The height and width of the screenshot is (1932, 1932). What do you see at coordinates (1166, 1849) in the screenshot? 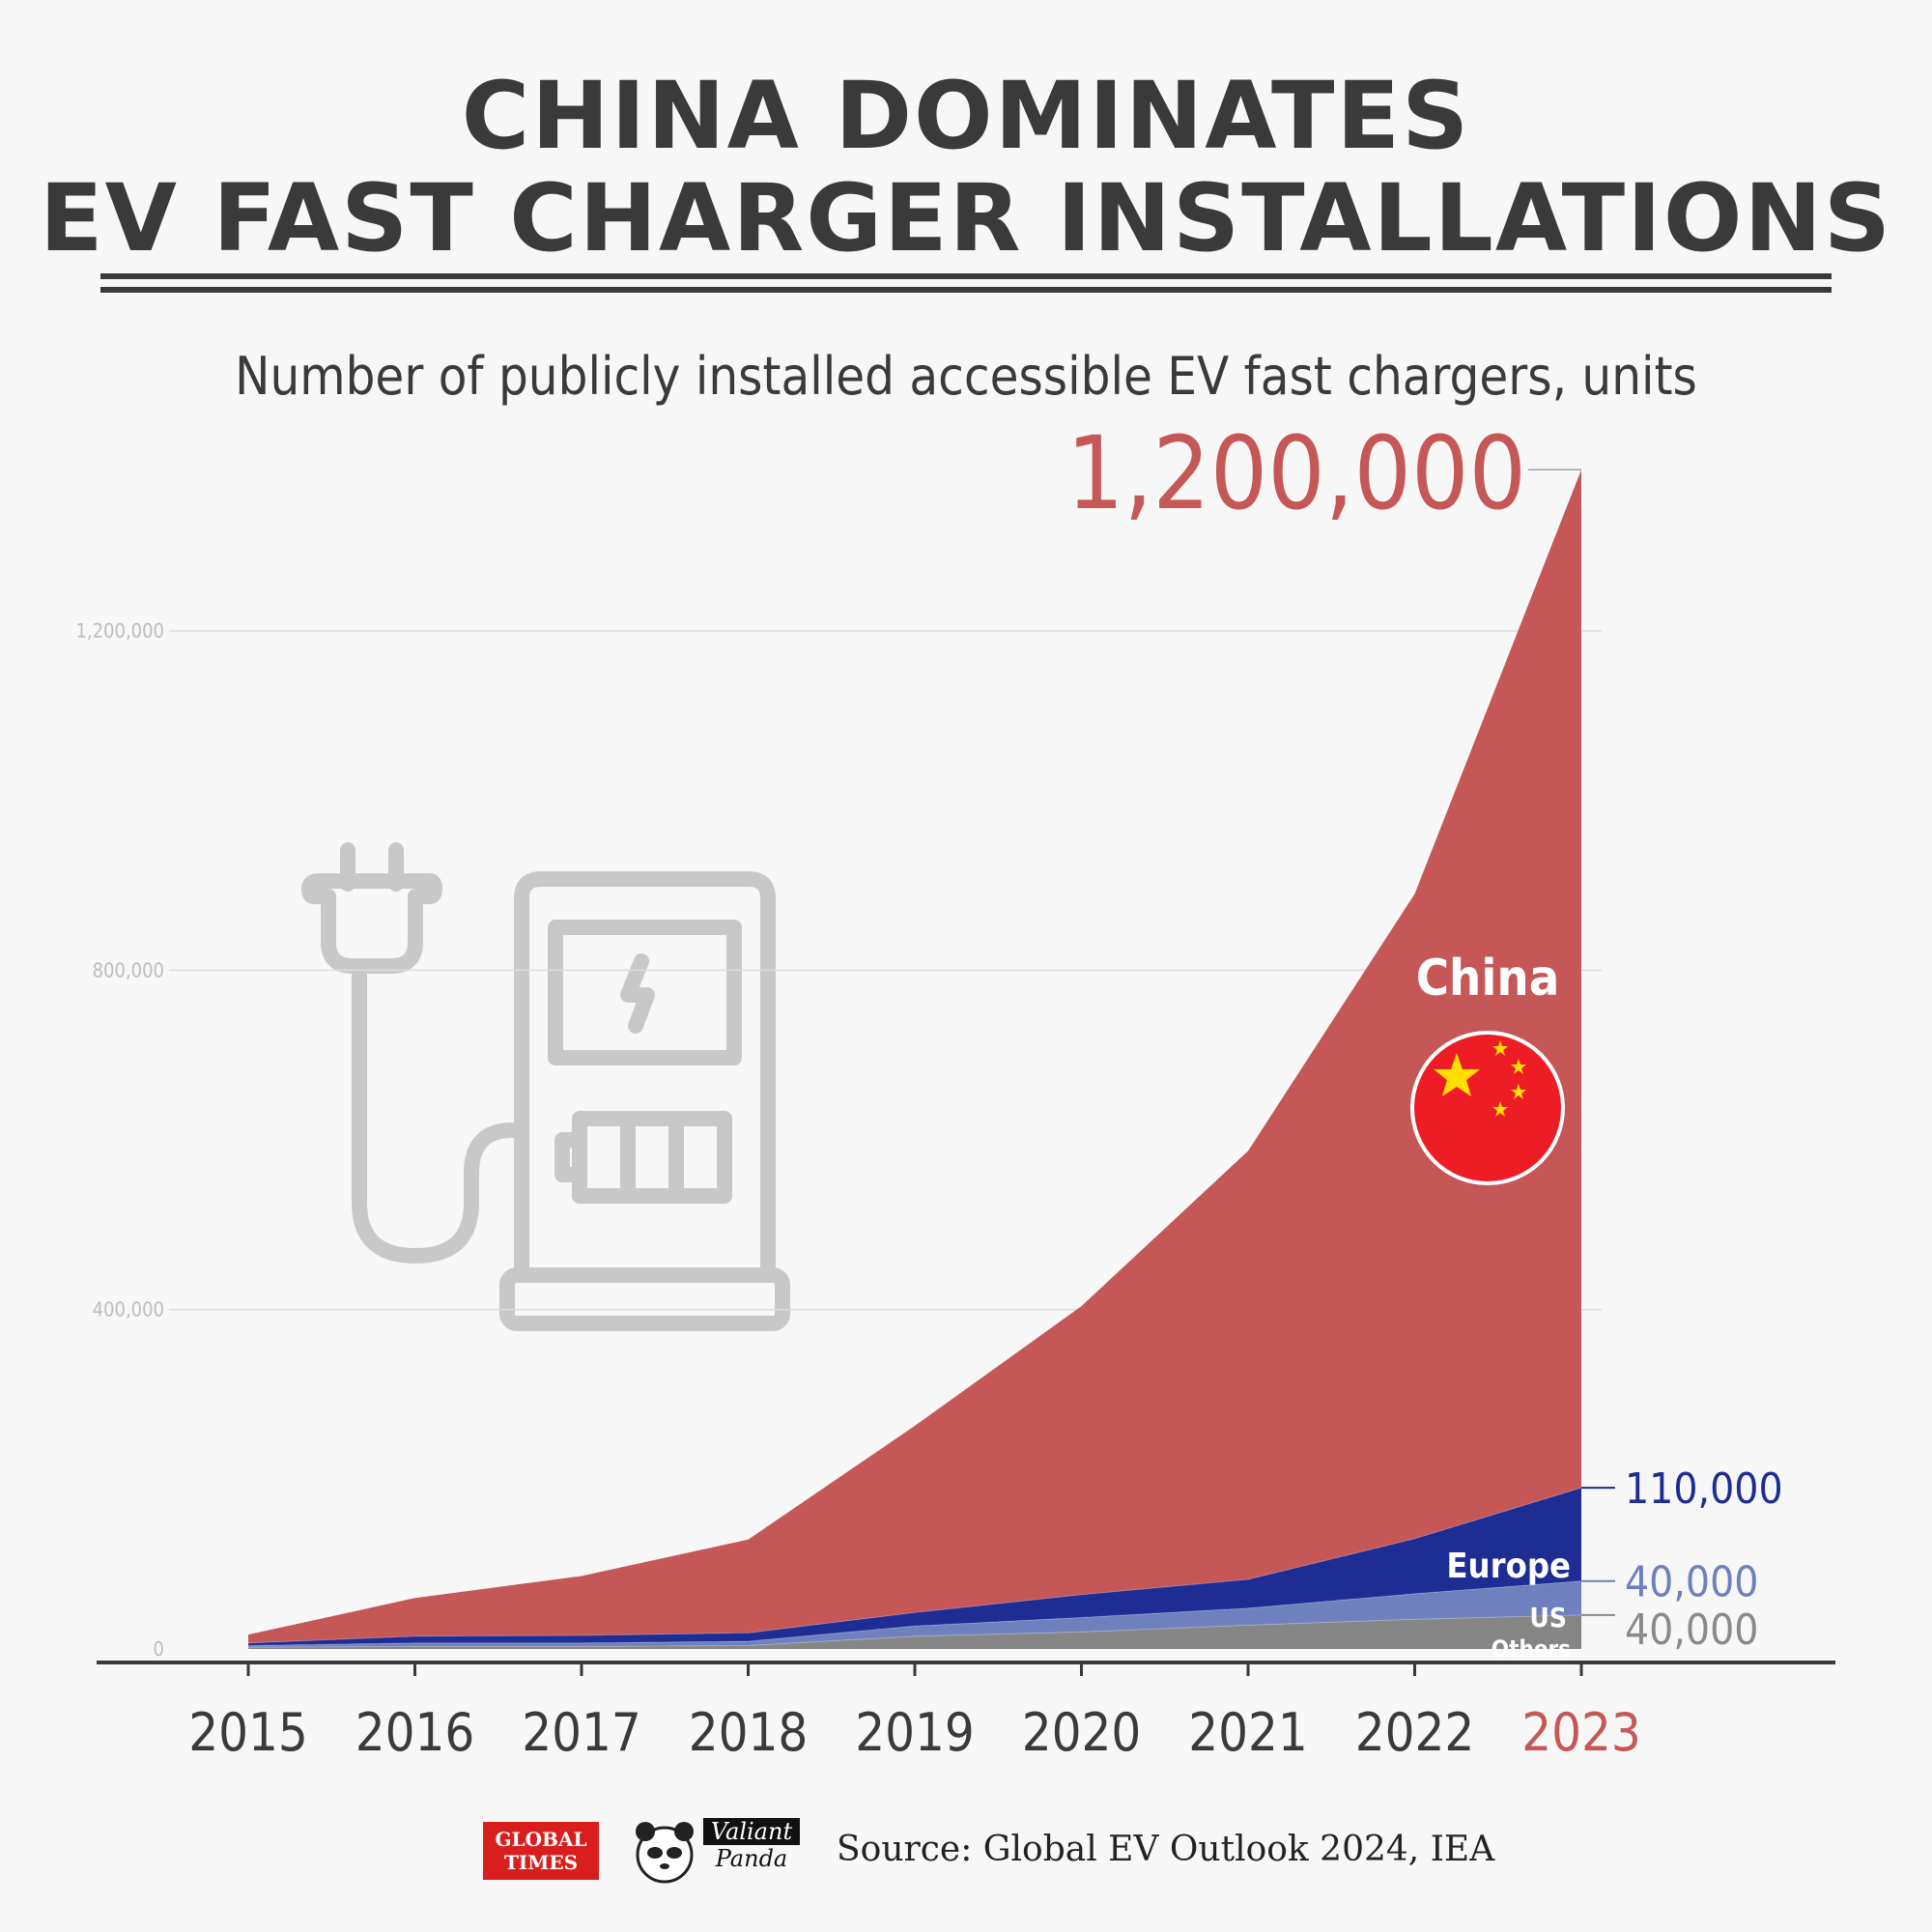
I see `source-note: Source: Global EV Outlook 2024, IEA` at bounding box center [1166, 1849].